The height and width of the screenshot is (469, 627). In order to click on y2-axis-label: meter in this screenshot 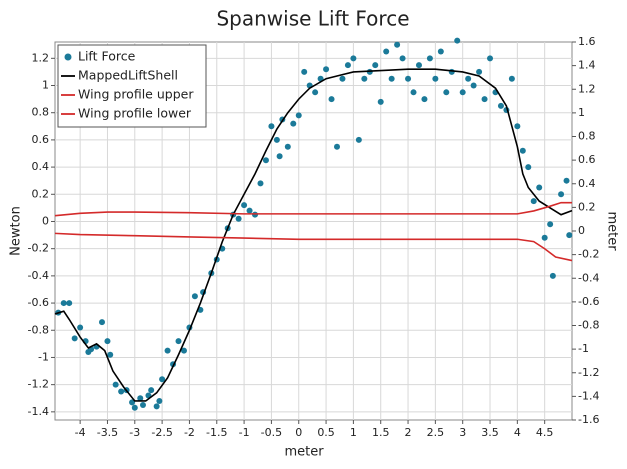, I will do `click(612, 231)`.